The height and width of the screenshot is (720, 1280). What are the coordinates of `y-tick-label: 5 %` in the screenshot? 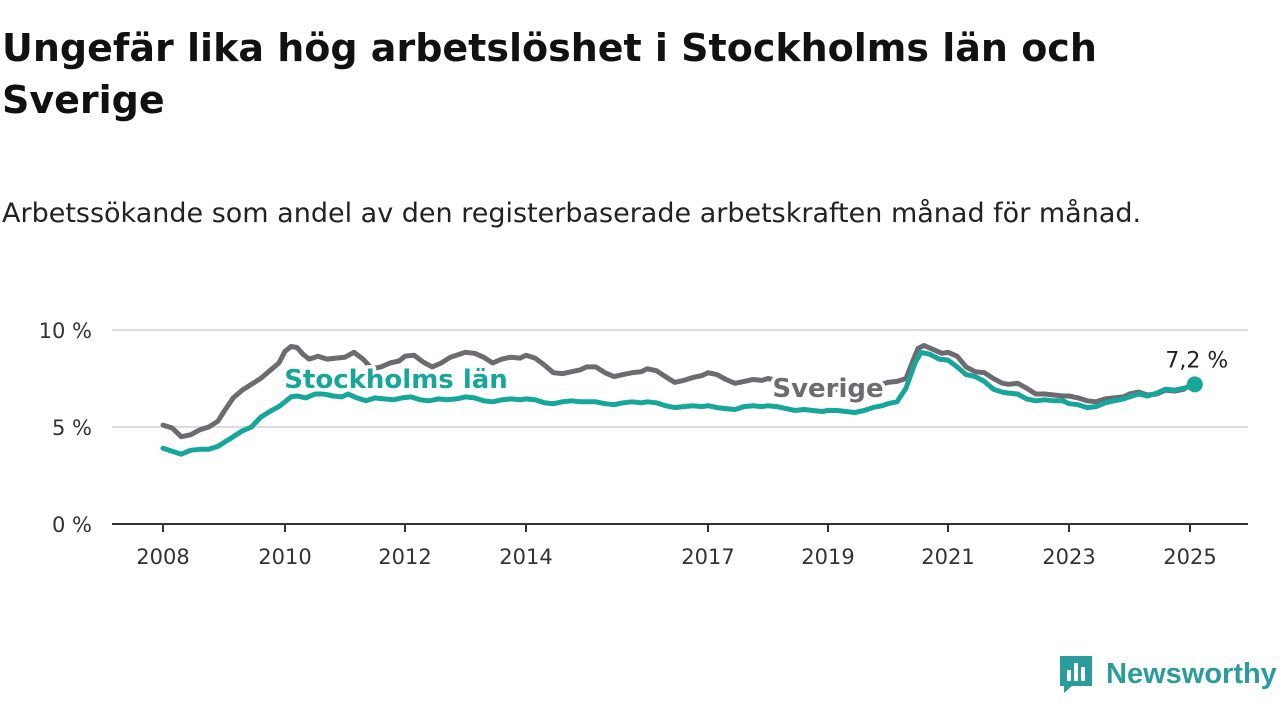 It's located at (72, 428).